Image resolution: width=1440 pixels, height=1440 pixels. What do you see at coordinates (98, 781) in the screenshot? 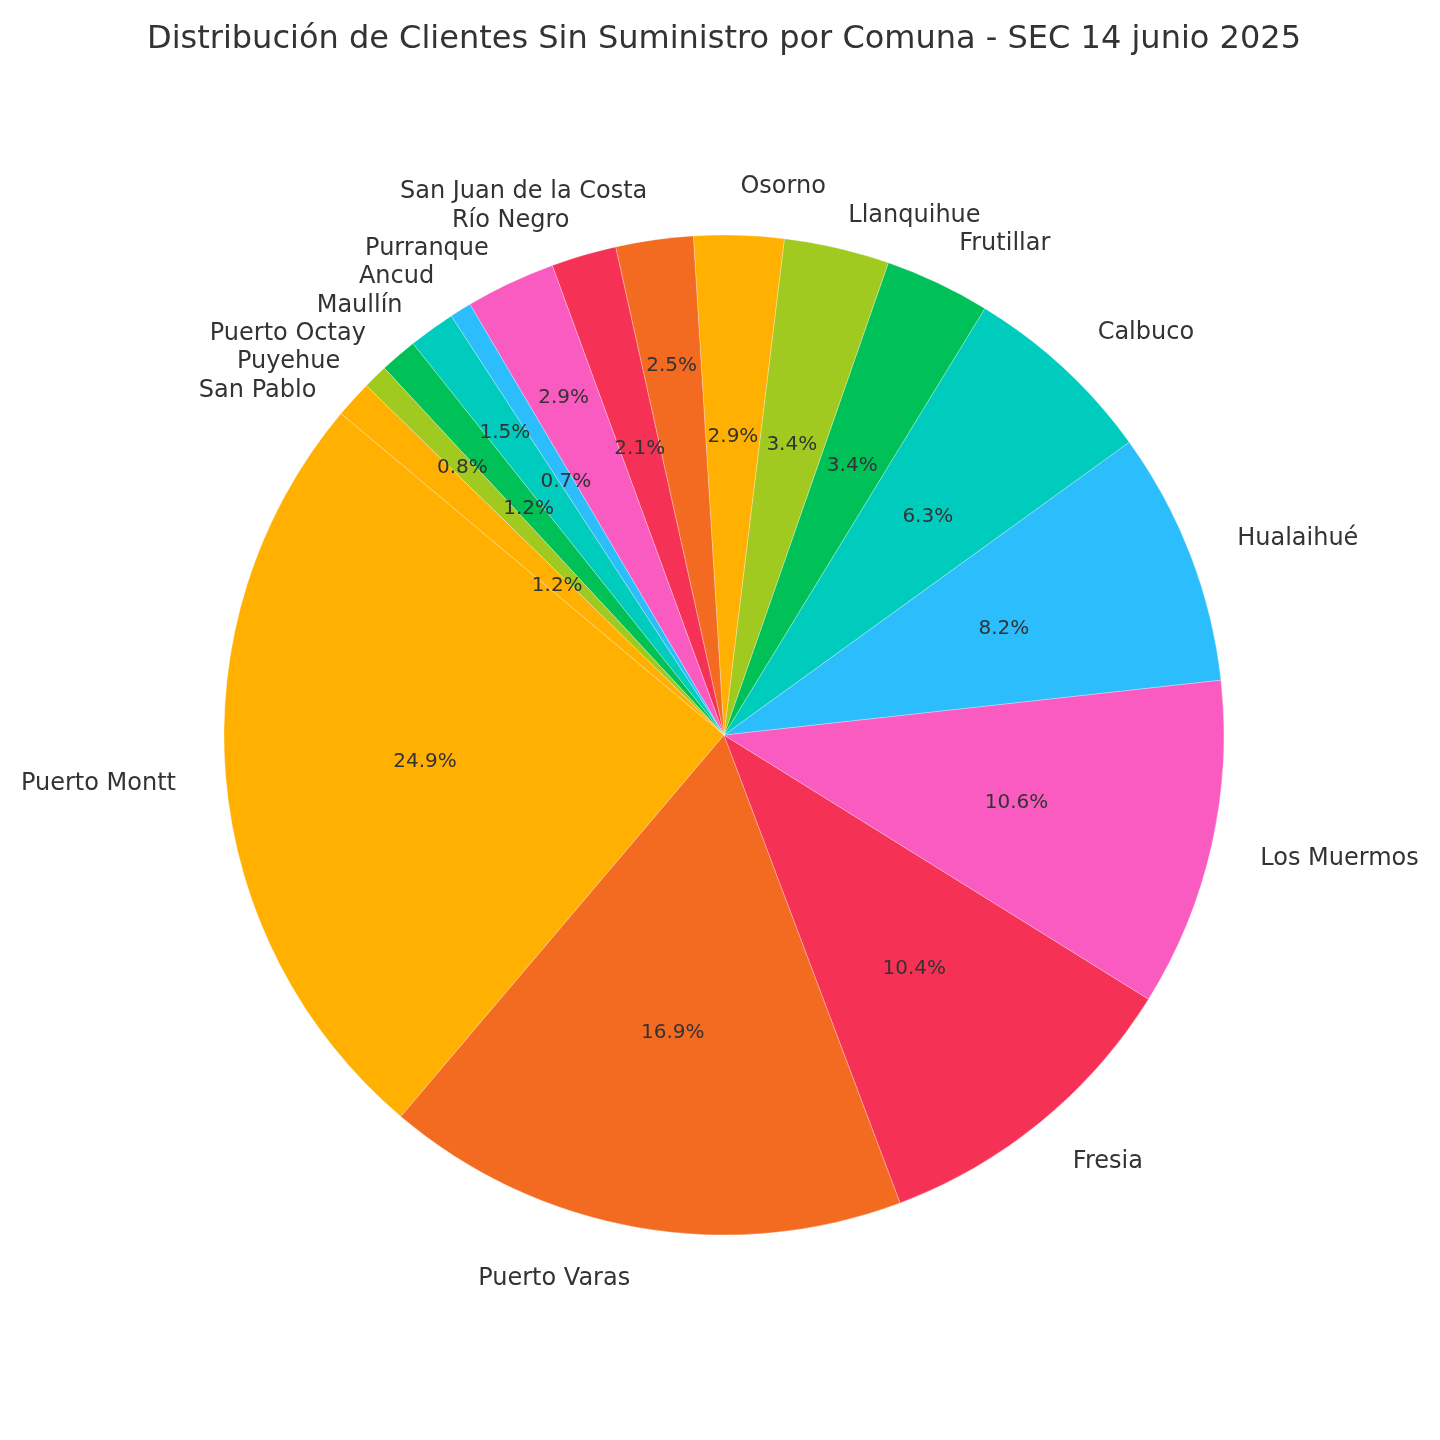
I see `slice-label: Puerto Montt` at bounding box center [98, 781].